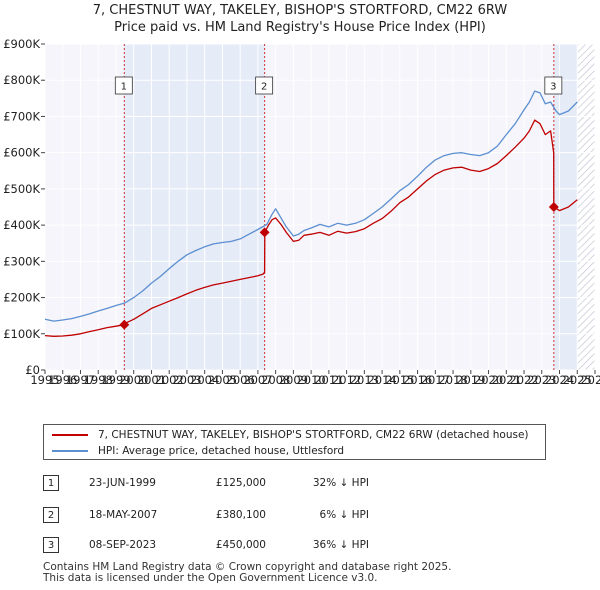 This screenshot has height=590, width=600. Describe the element at coordinates (346, 380) in the screenshot. I see `x-tick-label: 2012` at that location.